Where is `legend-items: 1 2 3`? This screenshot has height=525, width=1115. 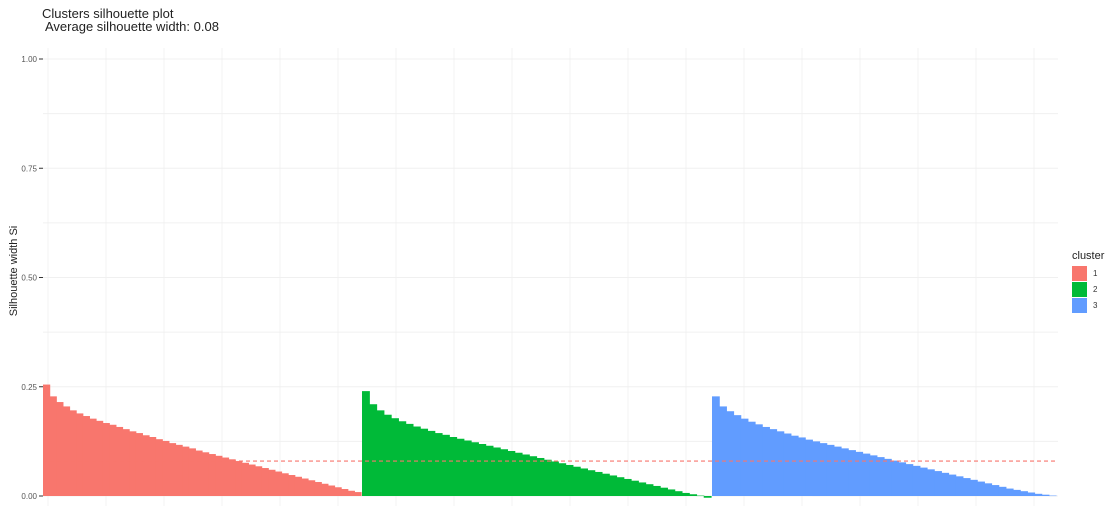
legend-items: 1 2 3 is located at coordinates (1088, 289).